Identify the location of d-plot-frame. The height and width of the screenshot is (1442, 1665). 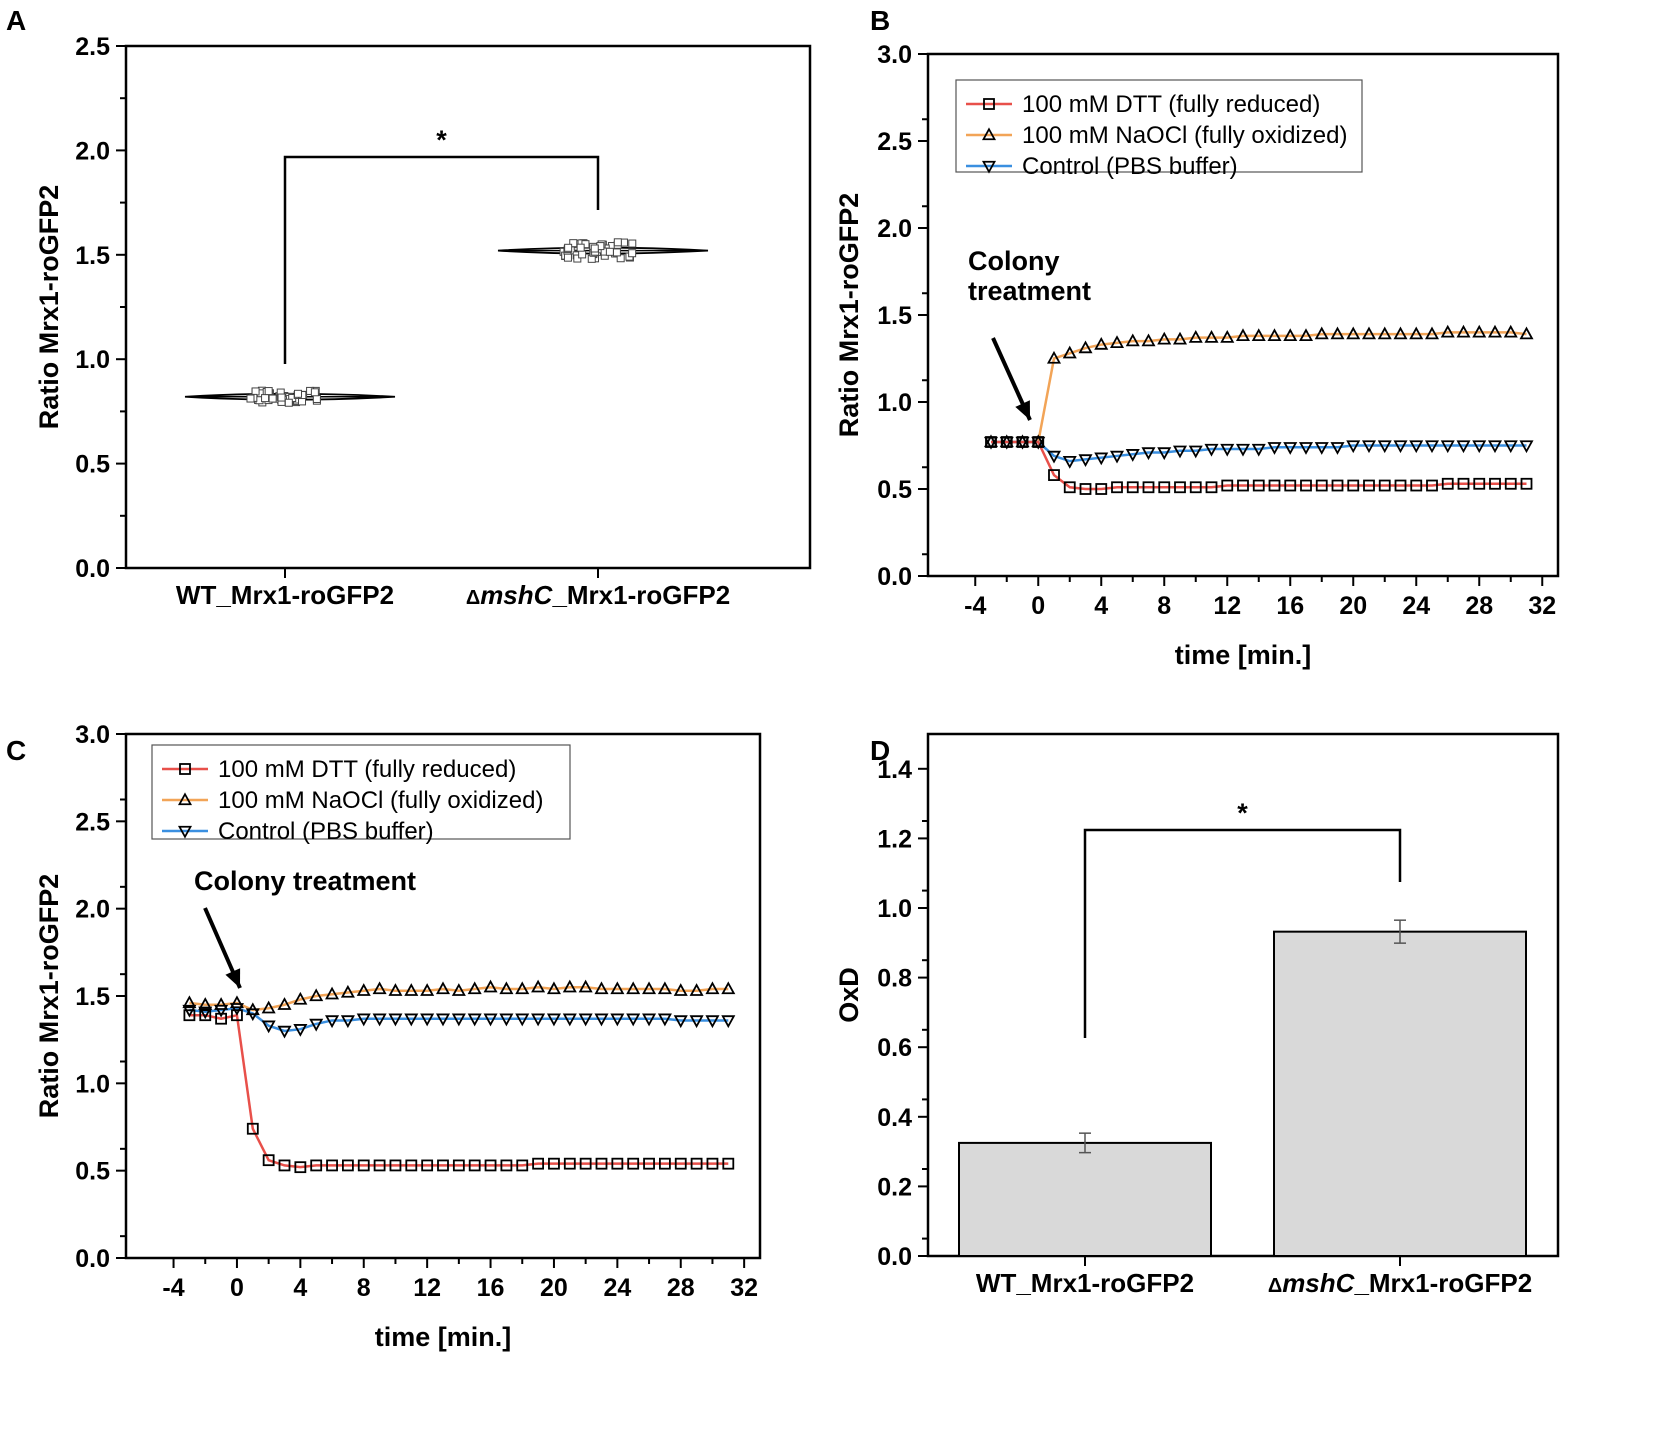
(1243, 995).